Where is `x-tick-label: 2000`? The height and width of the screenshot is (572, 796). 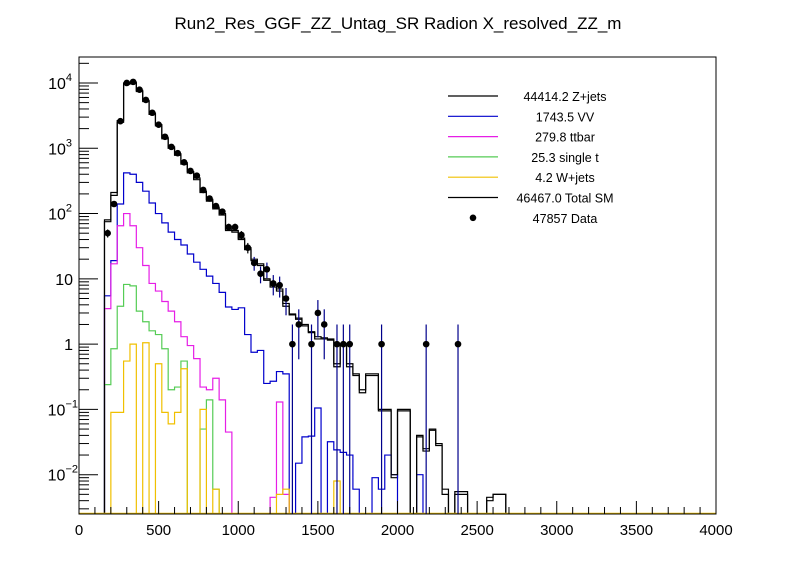
x-tick-label: 2000 is located at coordinates (397, 530).